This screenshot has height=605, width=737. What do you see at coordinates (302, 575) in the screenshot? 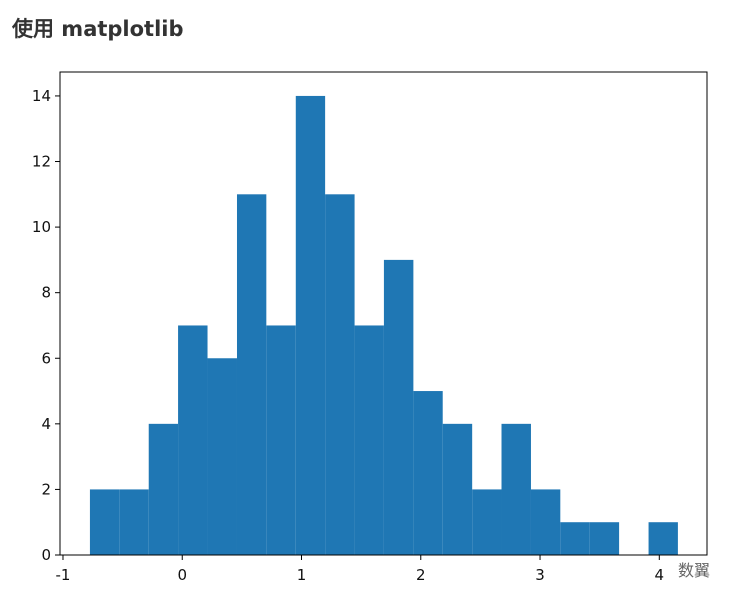
I see `x-tick-label: 1` at bounding box center [302, 575].